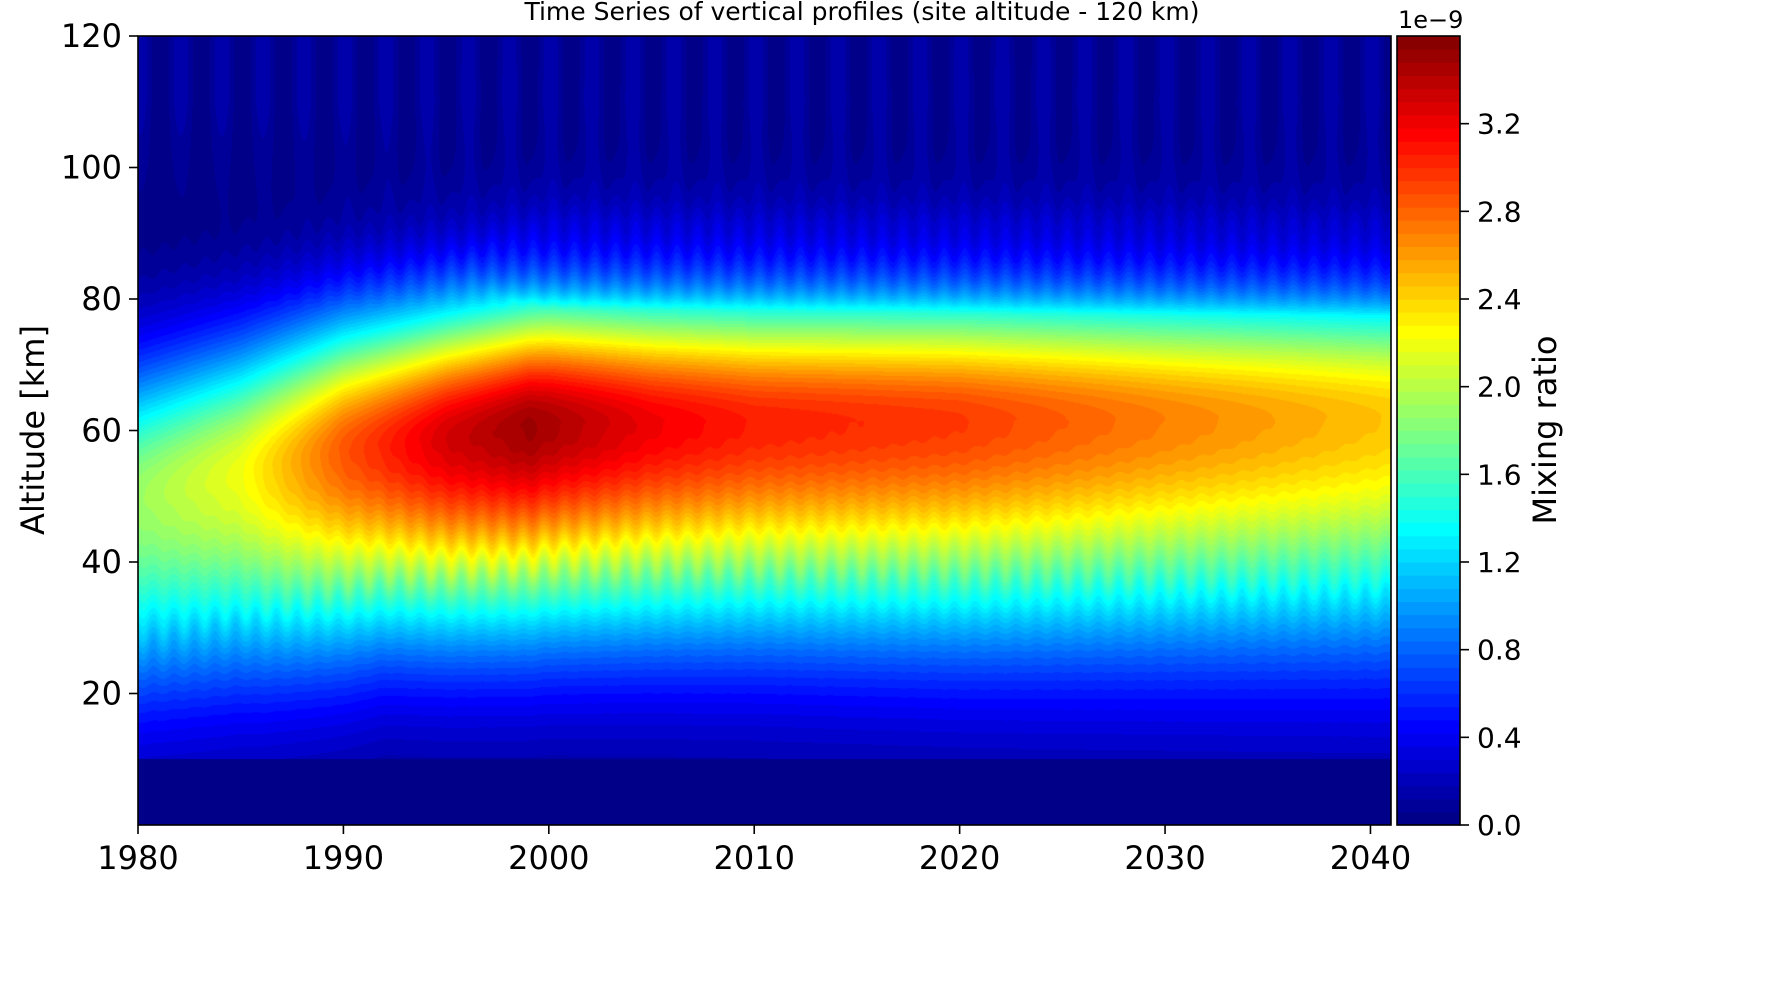 The height and width of the screenshot is (982, 1766). I want to click on colorbar-tick-label: 2.0, so click(1499, 387).